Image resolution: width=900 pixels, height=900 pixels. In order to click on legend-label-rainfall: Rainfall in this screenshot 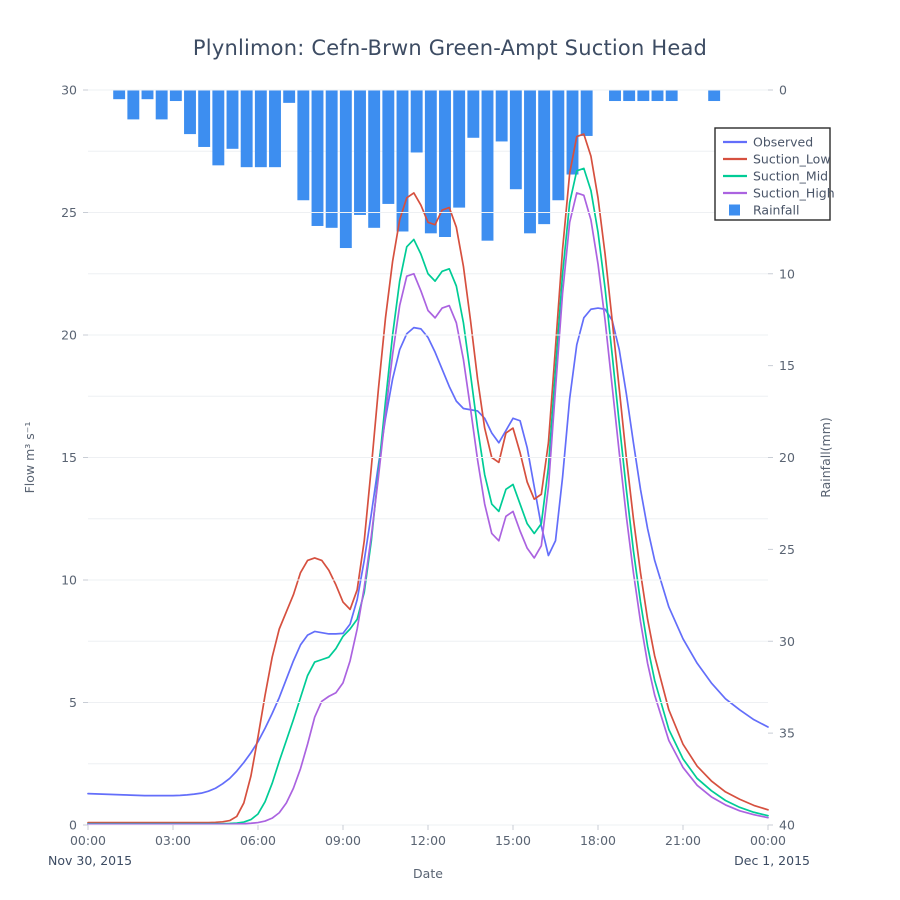, I will do `click(776, 210)`.